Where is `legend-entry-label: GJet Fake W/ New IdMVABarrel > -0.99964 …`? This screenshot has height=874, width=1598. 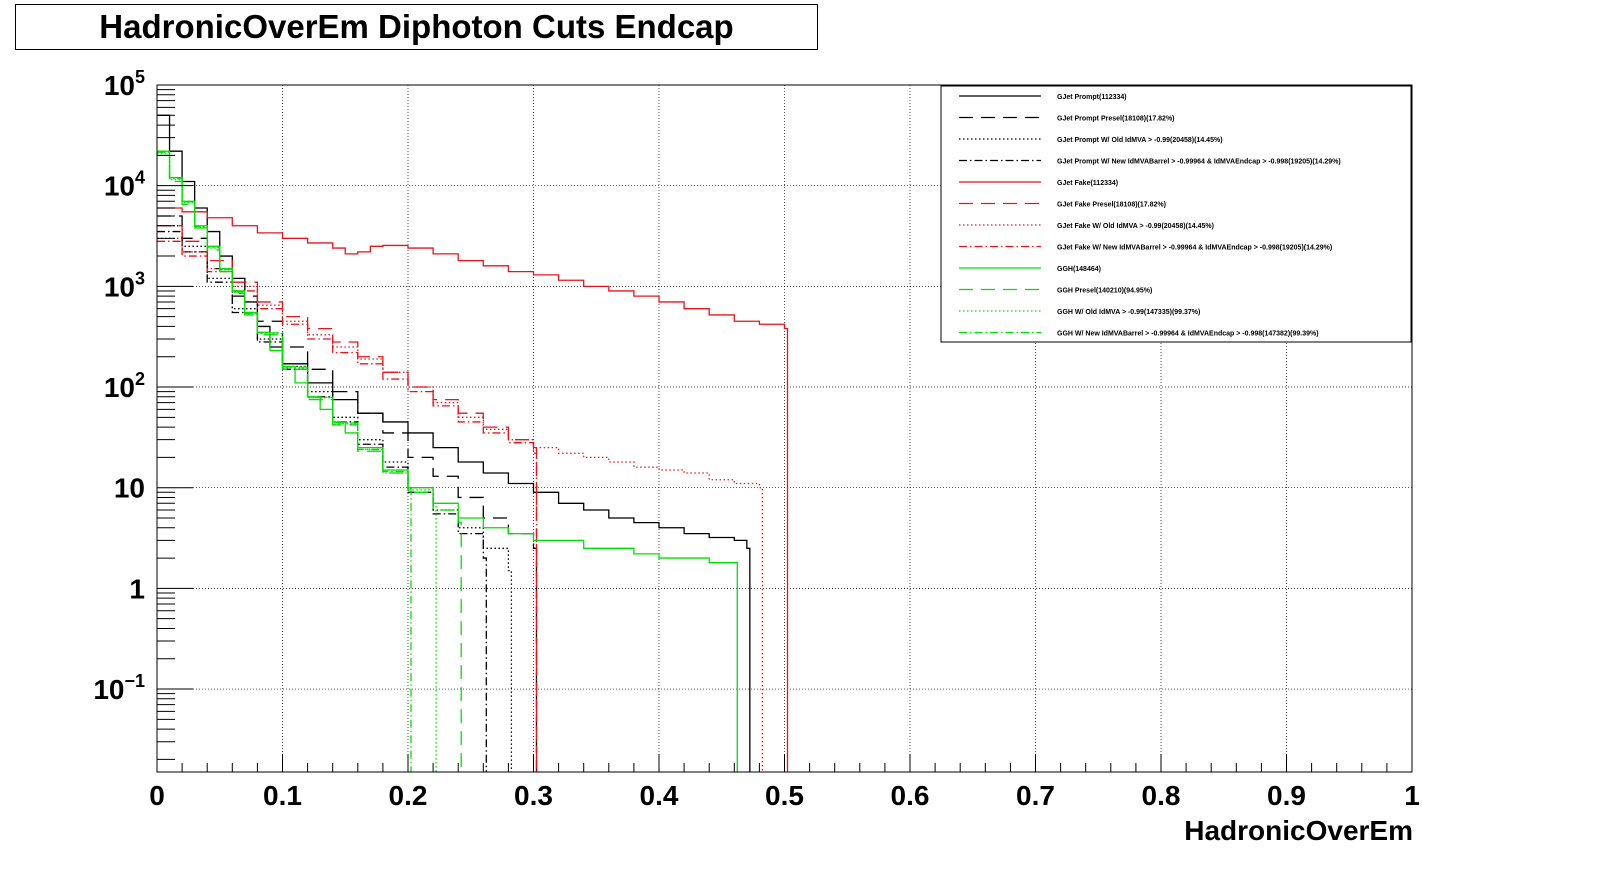
legend-entry-label: GJet Fake W/ New IdMVABarrel > -0.99964 … is located at coordinates (1194, 248).